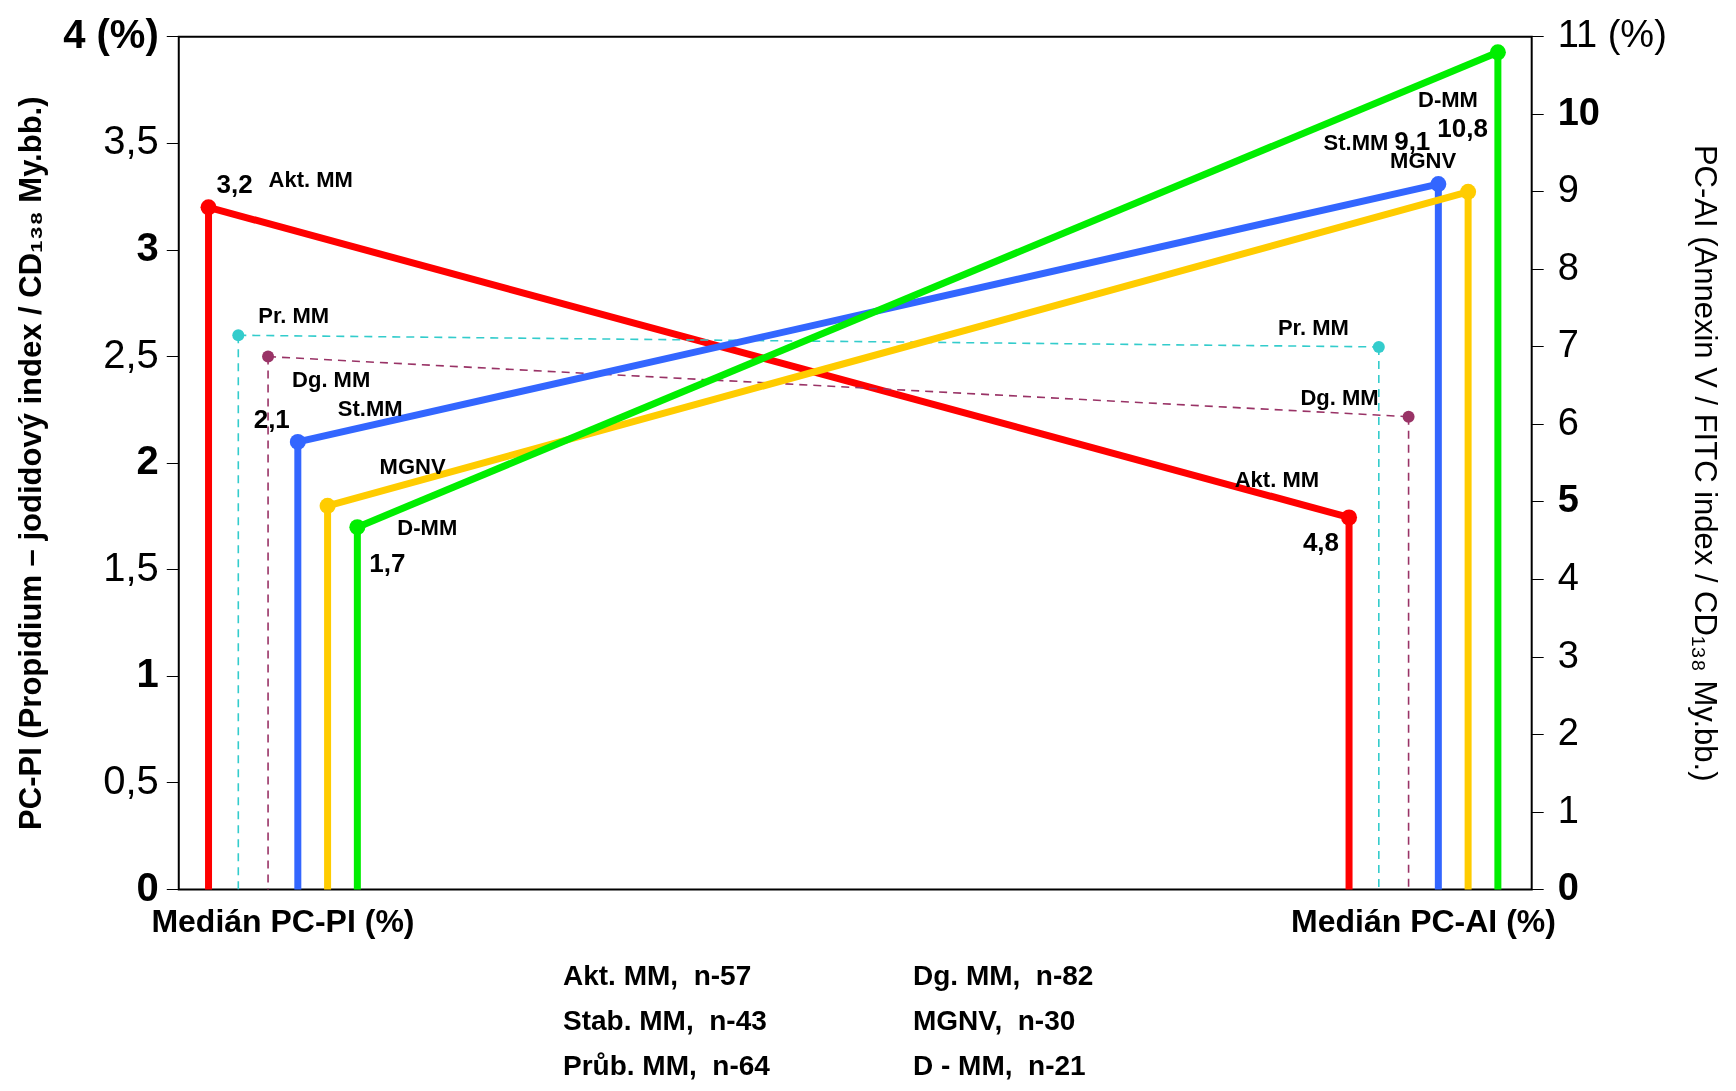 The height and width of the screenshot is (1091, 1736). I want to click on y2-tick-label: 6, so click(1568, 421).